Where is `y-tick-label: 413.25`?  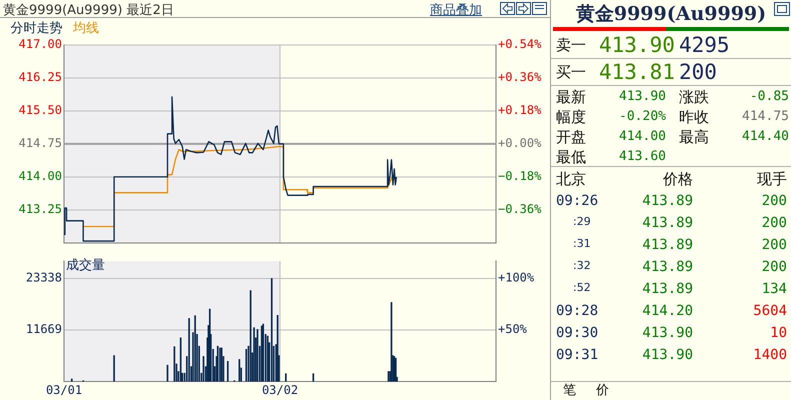 y-tick-label: 413.25 is located at coordinates (40, 209).